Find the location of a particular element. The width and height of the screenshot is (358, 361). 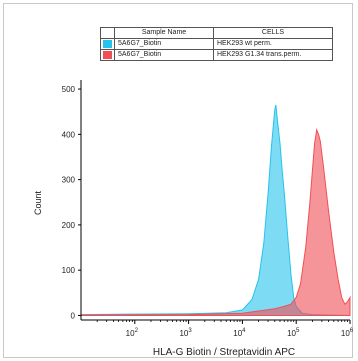

legend-row: 5A6G7_Biotin HEK293 G1.34 trans.perm. is located at coordinates (216, 55).